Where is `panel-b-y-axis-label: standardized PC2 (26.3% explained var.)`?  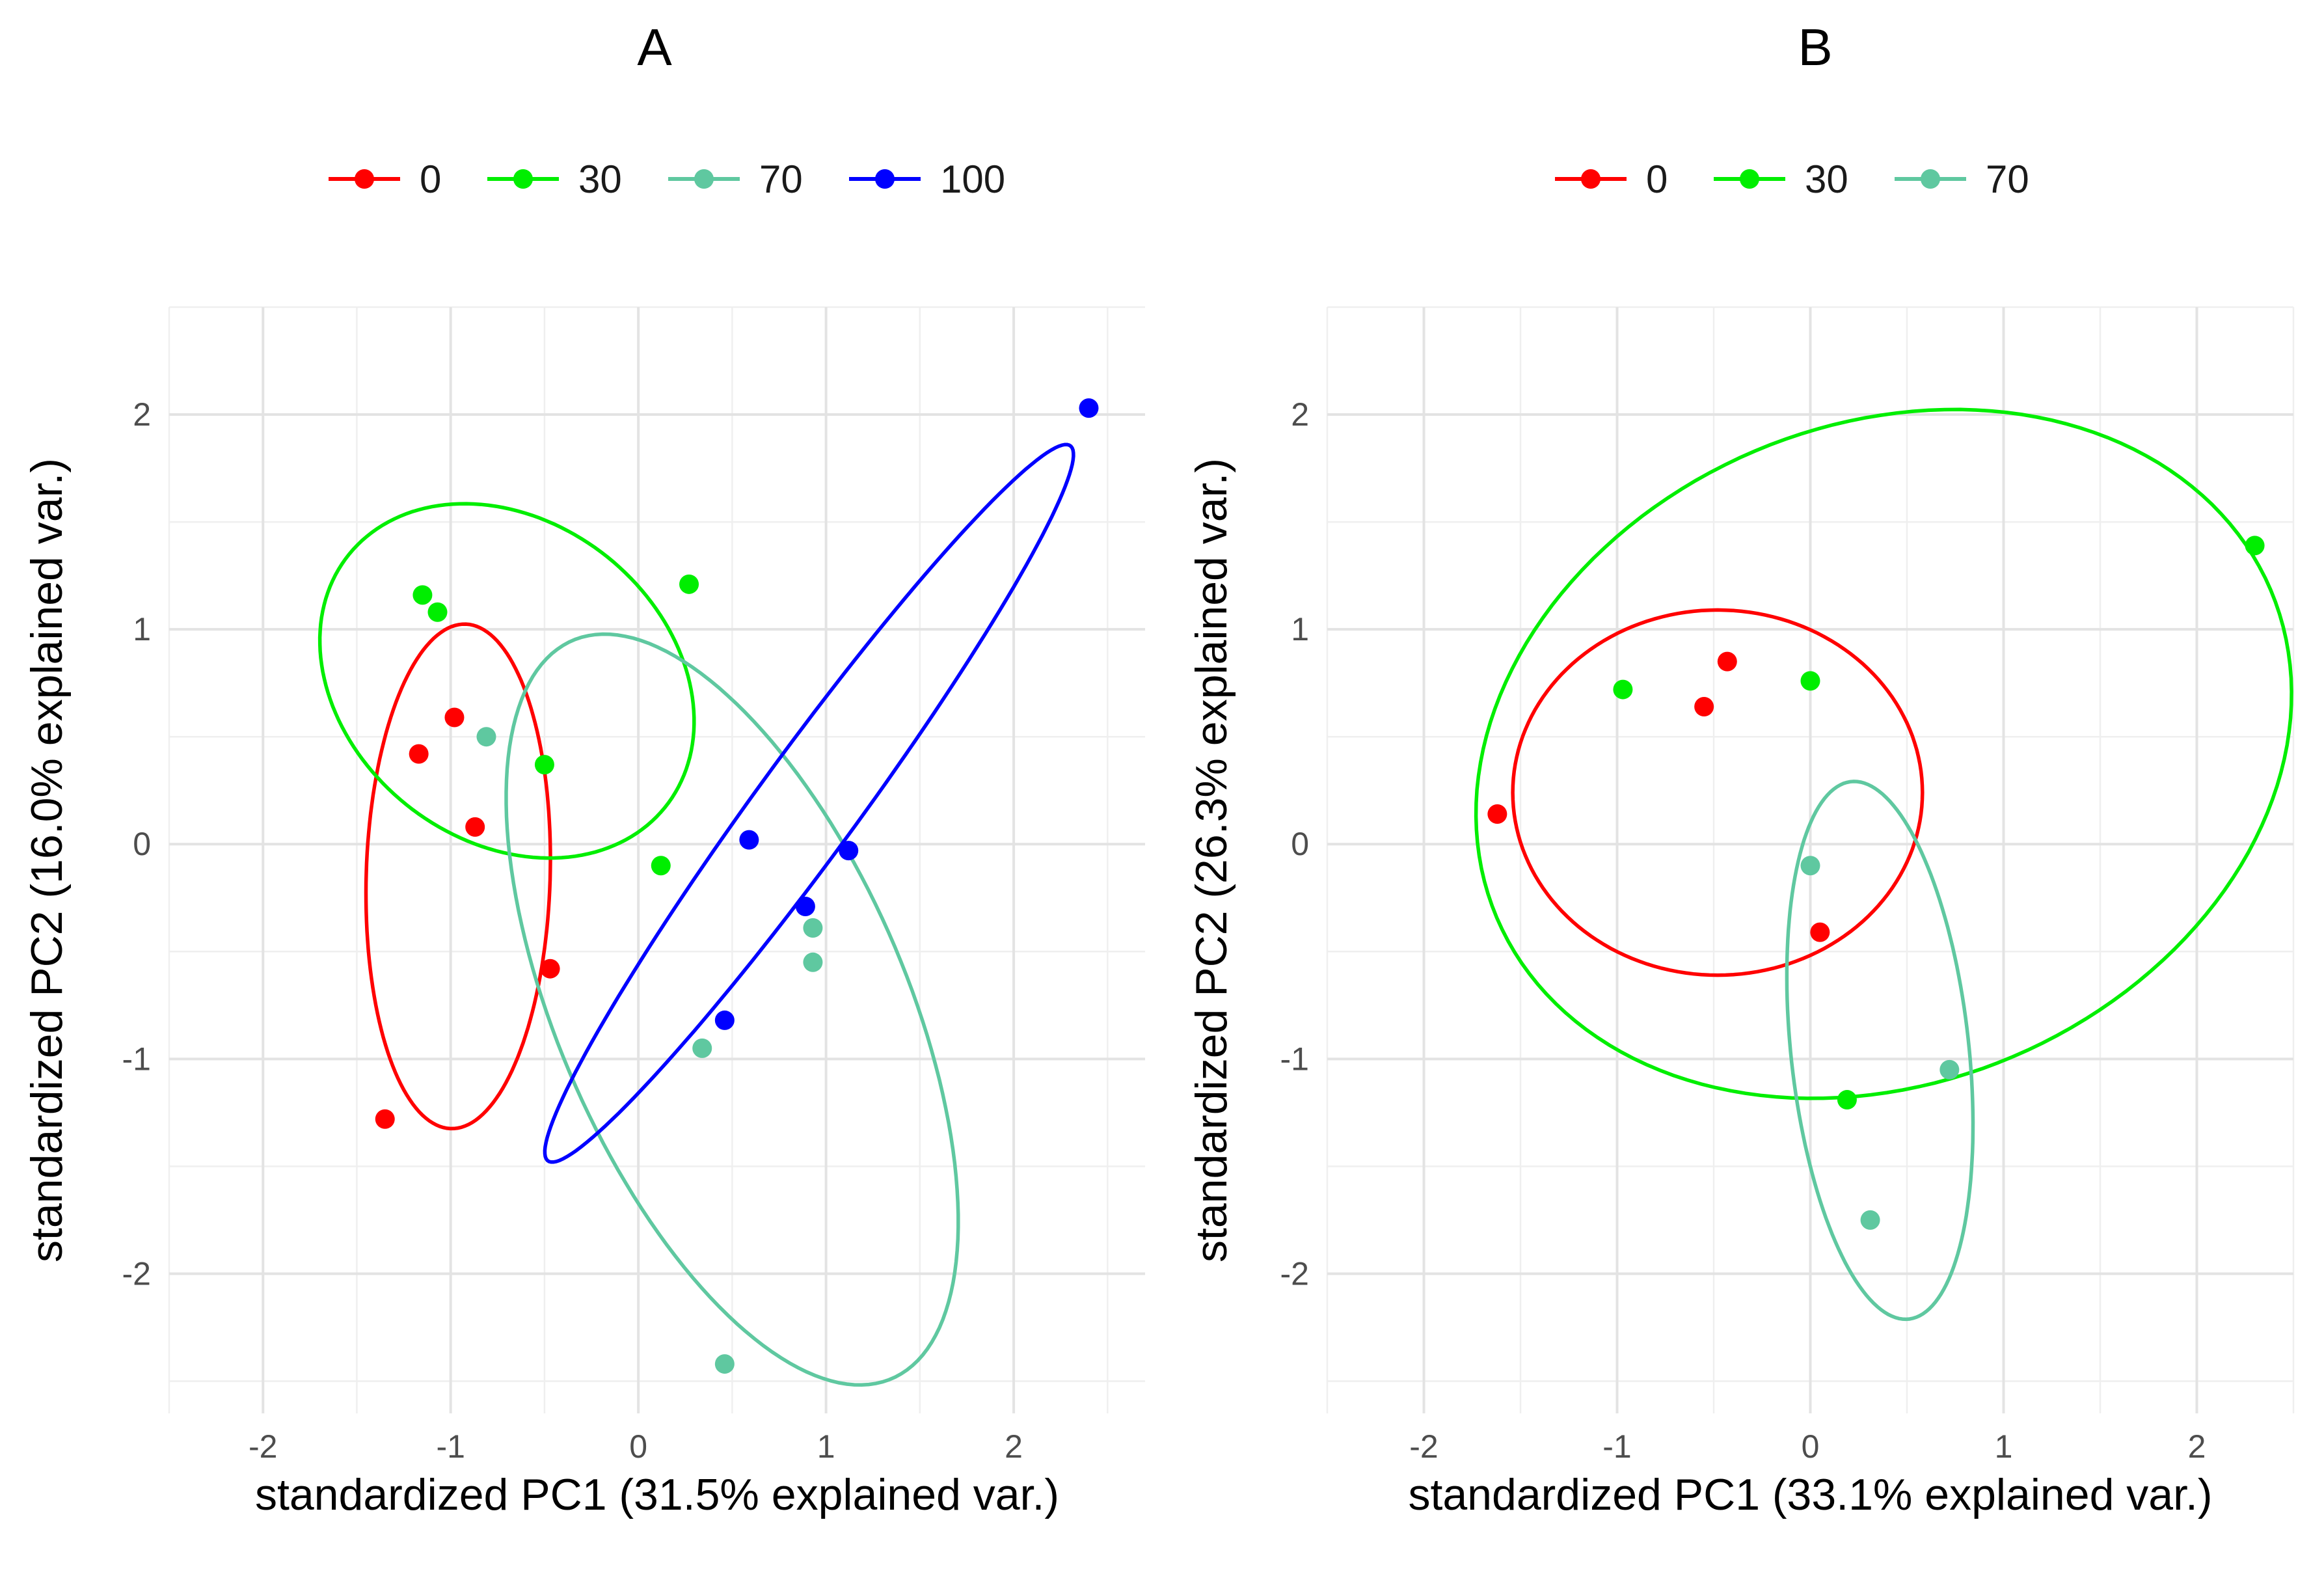 panel-b-y-axis-label: standardized PC2 (26.3% explained var.) is located at coordinates (1211, 860).